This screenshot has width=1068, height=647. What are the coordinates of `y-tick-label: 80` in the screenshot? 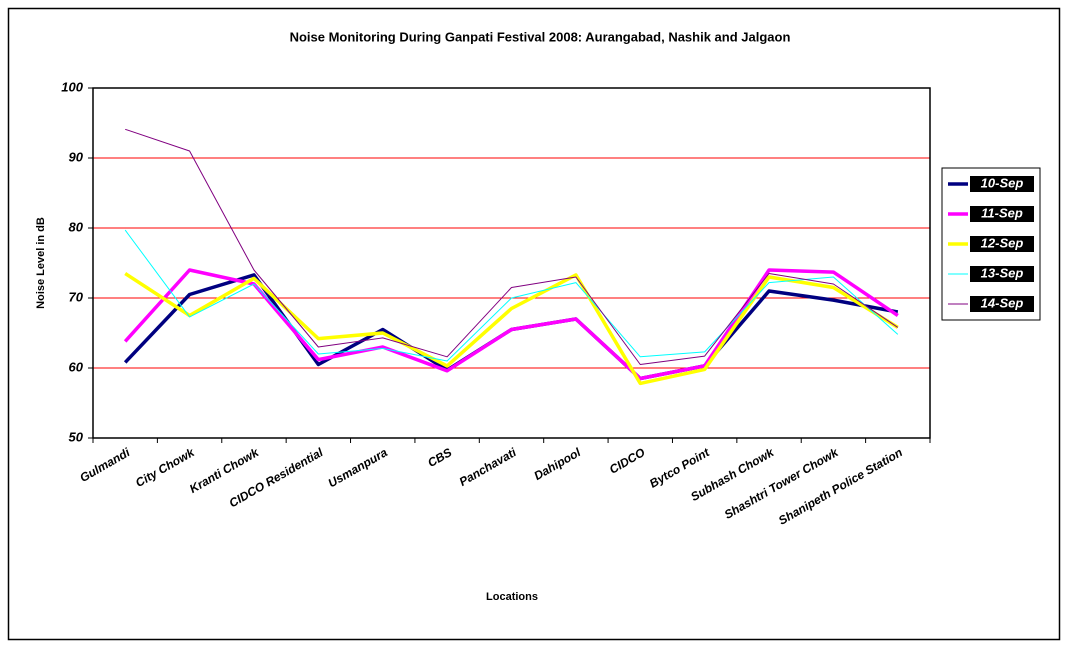 It's located at (76, 226).